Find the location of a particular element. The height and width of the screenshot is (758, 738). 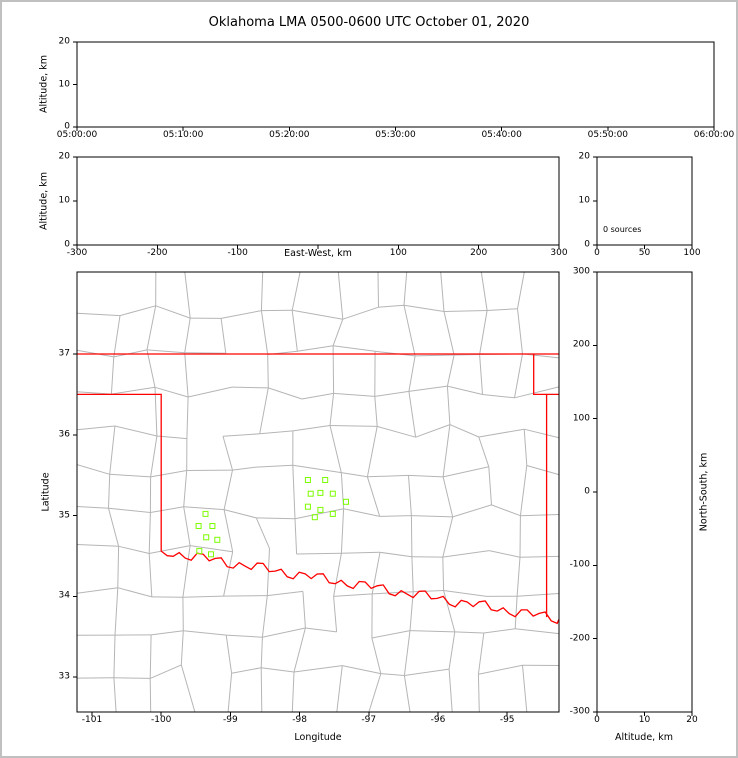

ew-tick-label: 300 is located at coordinates (559, 253).